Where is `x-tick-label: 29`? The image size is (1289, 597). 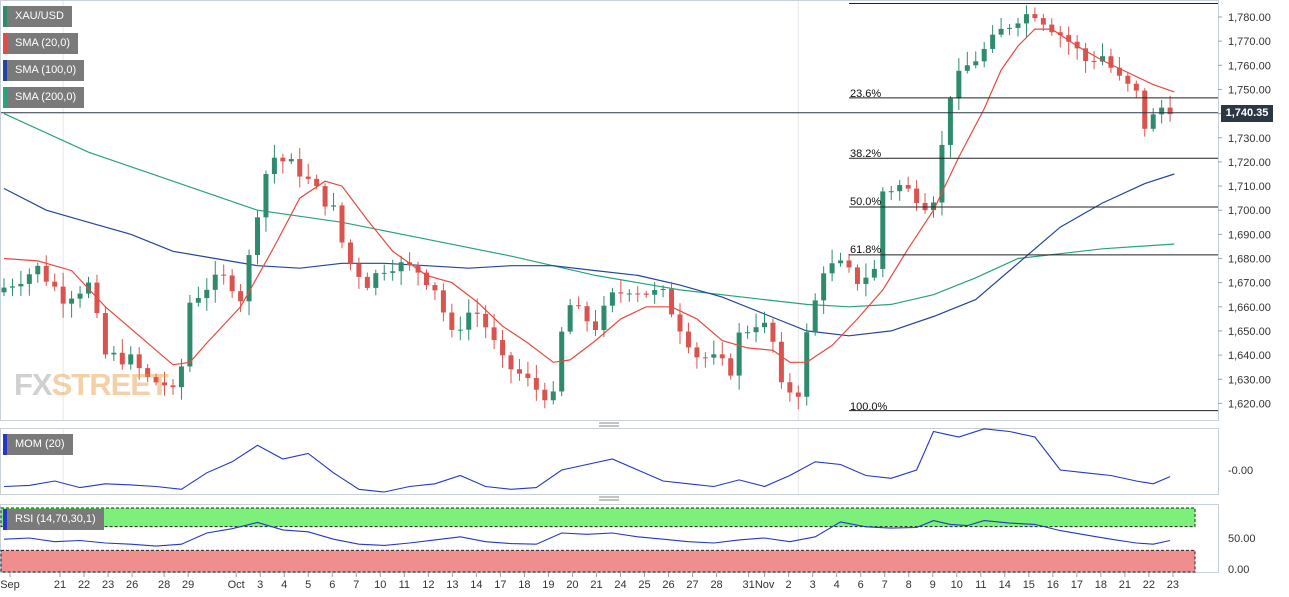
x-tick-label: 29 is located at coordinates (188, 585).